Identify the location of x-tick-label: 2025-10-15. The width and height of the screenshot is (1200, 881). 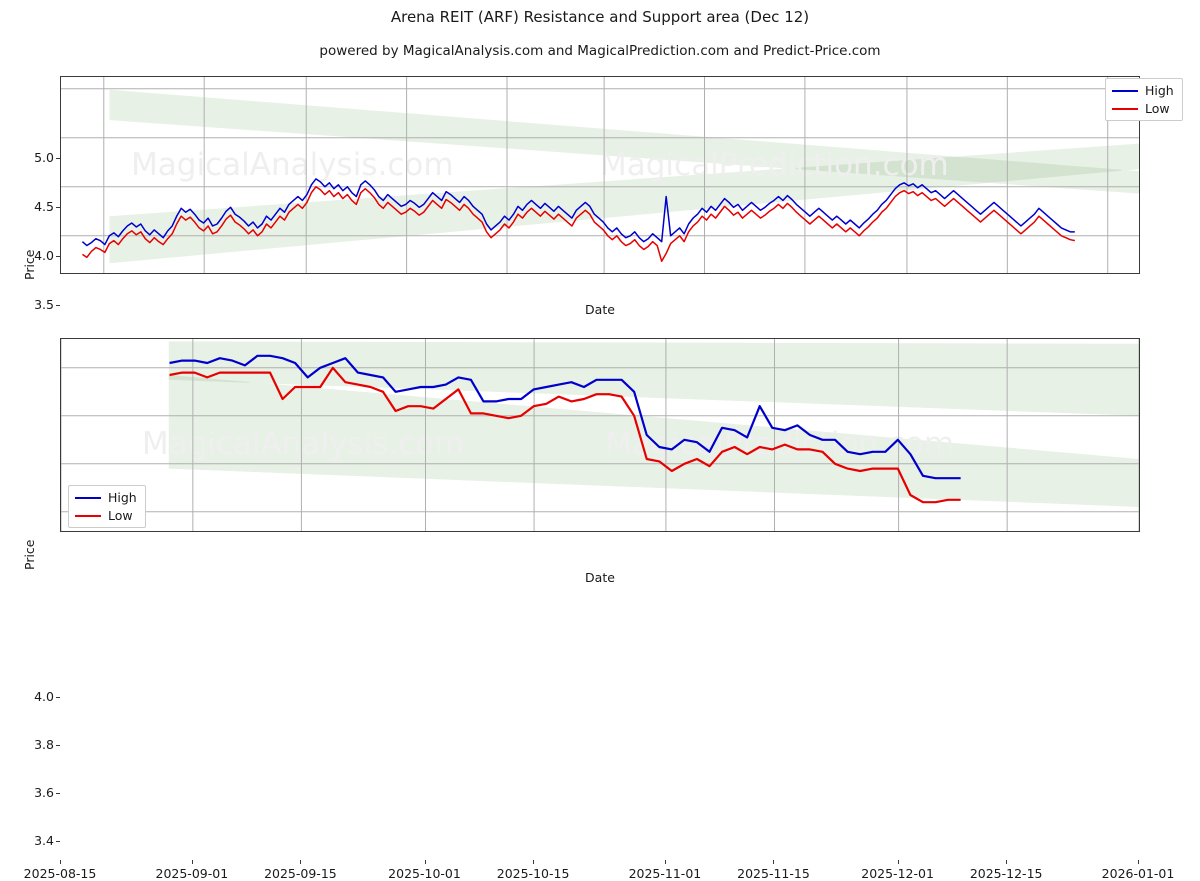
(533, 873).